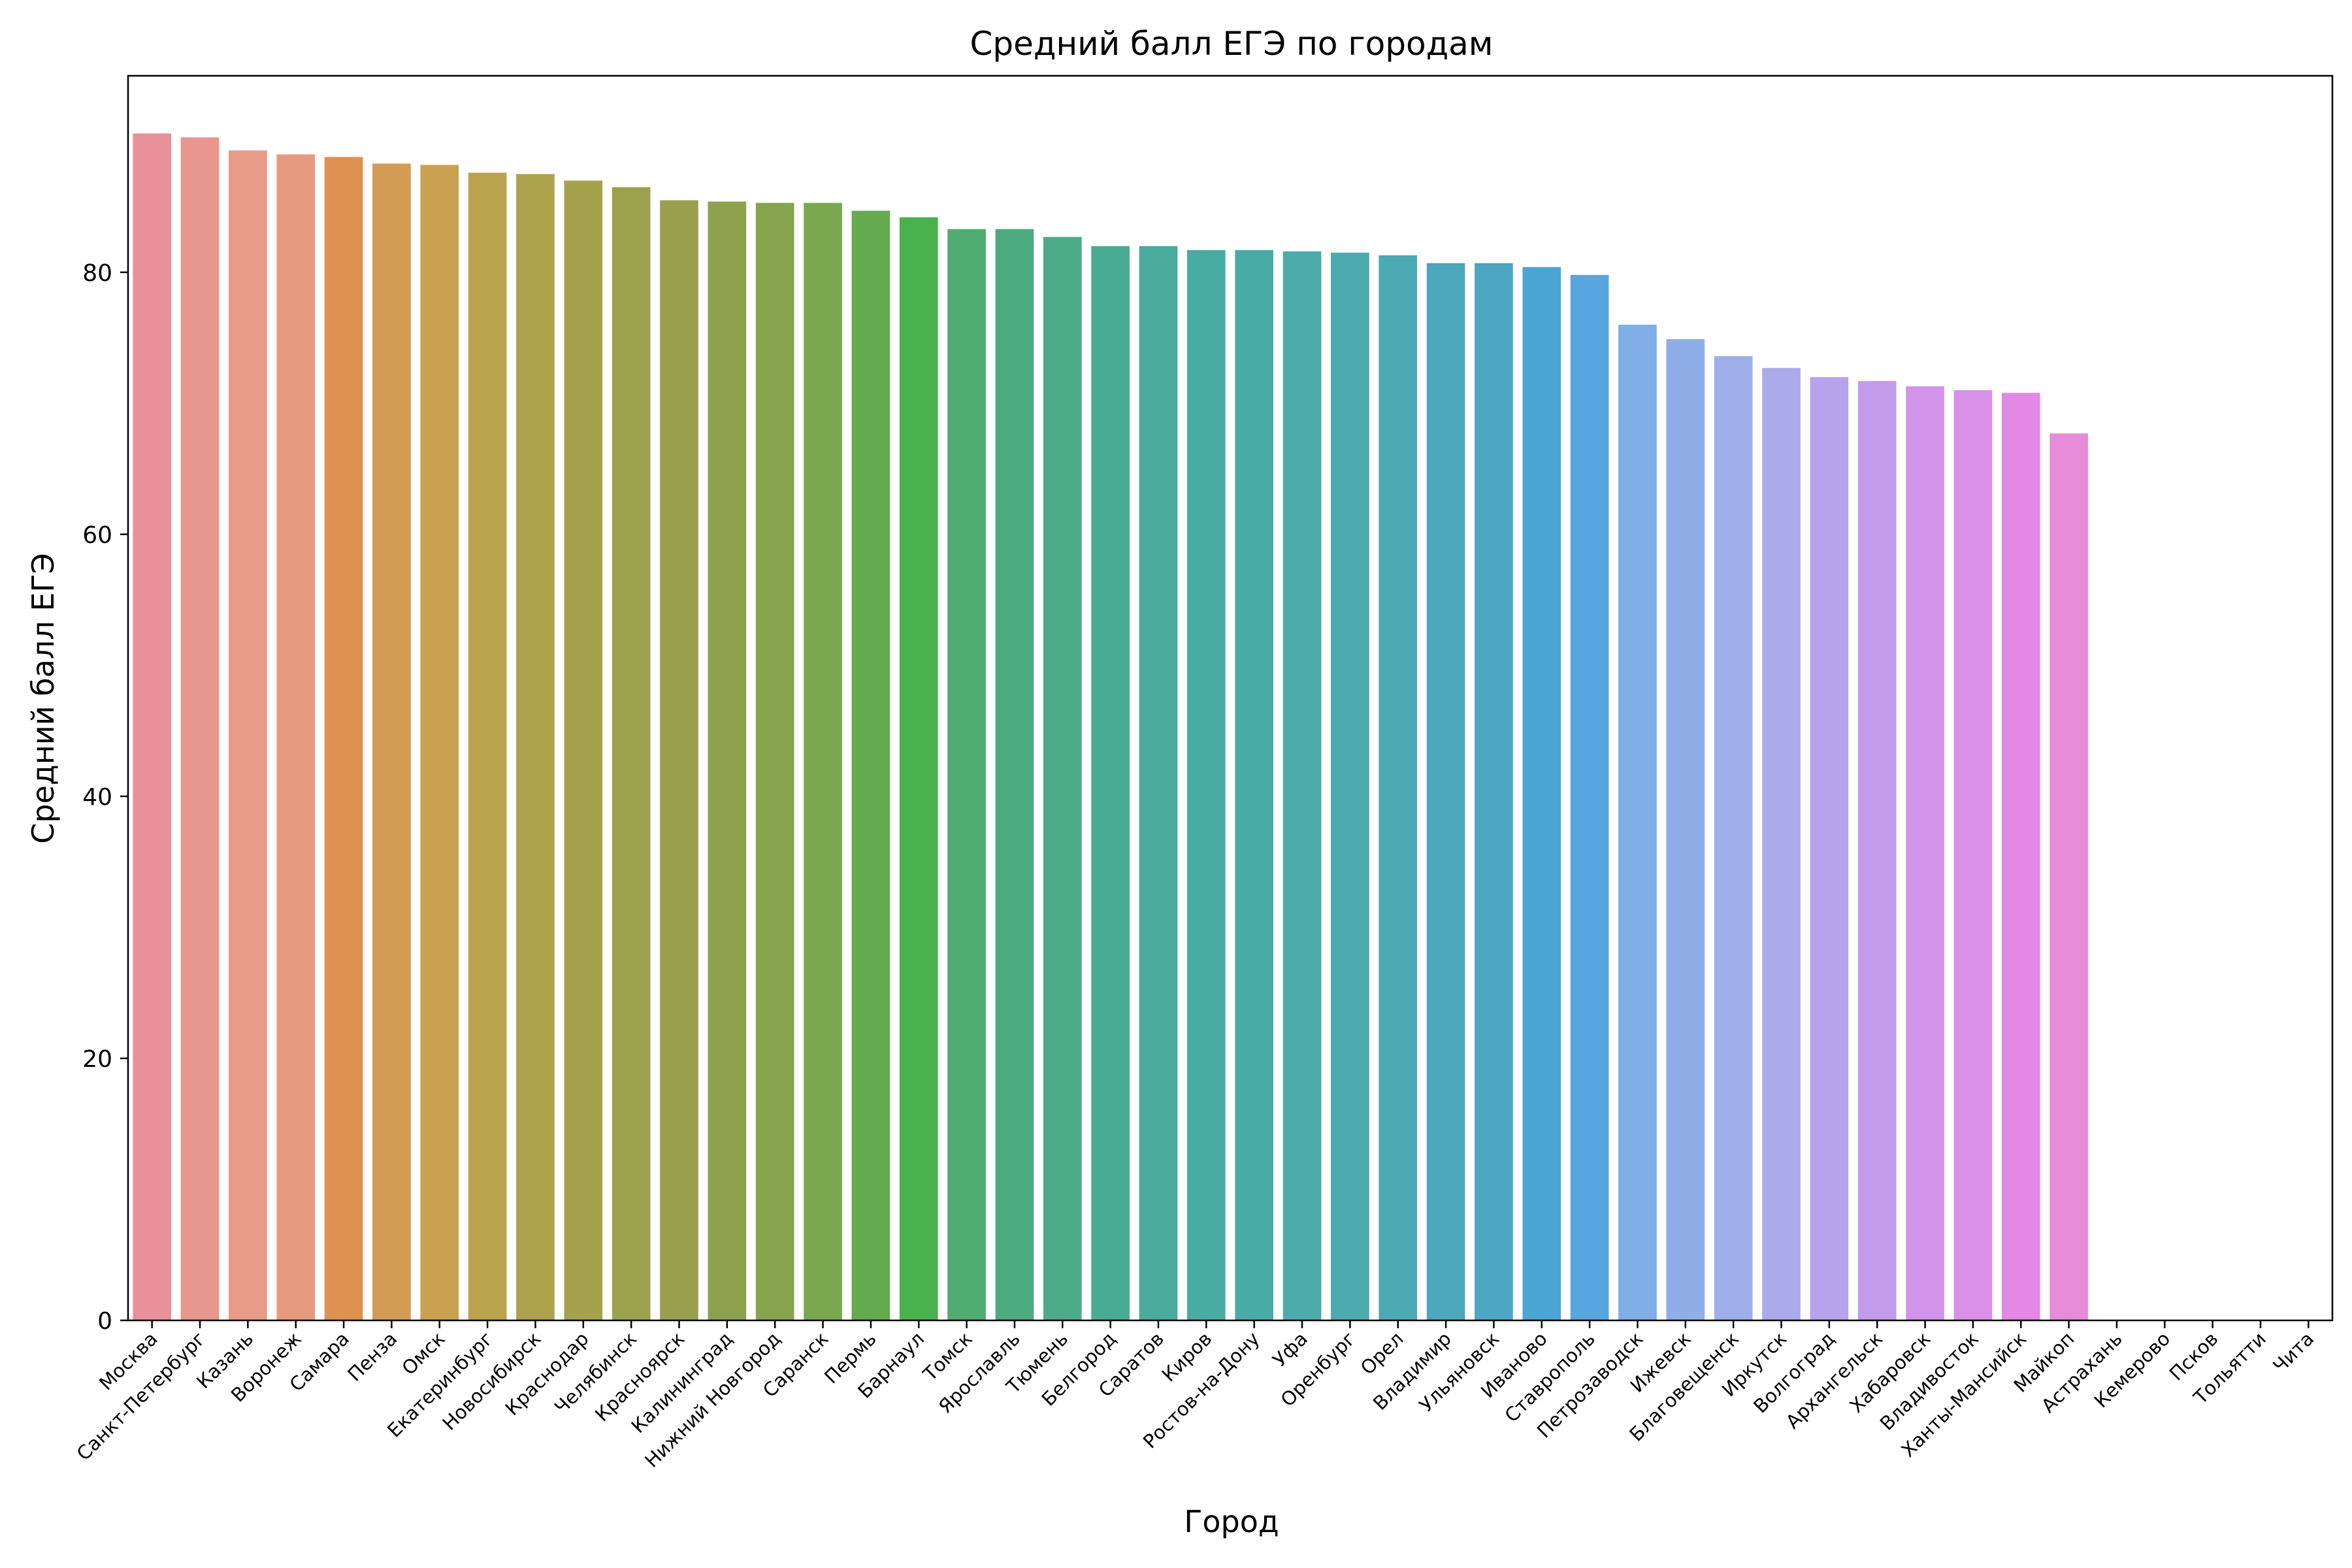 The width and height of the screenshot is (2352, 1568). I want to click on y-axis-label: Средний балл ЕГЭ, so click(43, 698).